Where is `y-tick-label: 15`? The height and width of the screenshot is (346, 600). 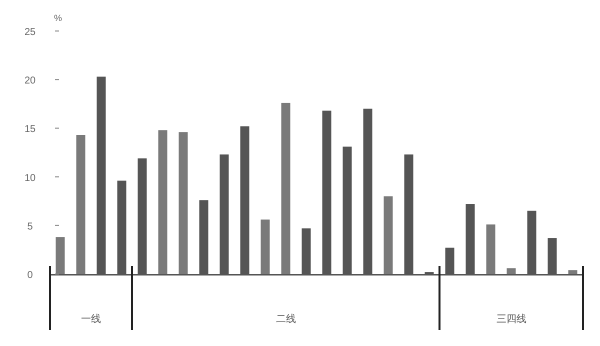 y-tick-label: 15 is located at coordinates (30, 130).